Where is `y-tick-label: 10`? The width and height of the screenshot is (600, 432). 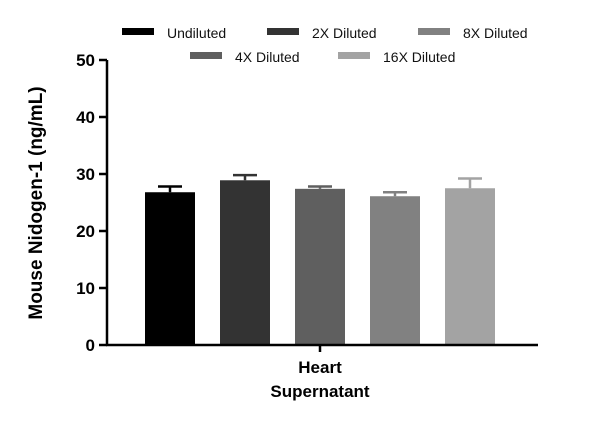 y-tick-label: 10 is located at coordinates (85, 288).